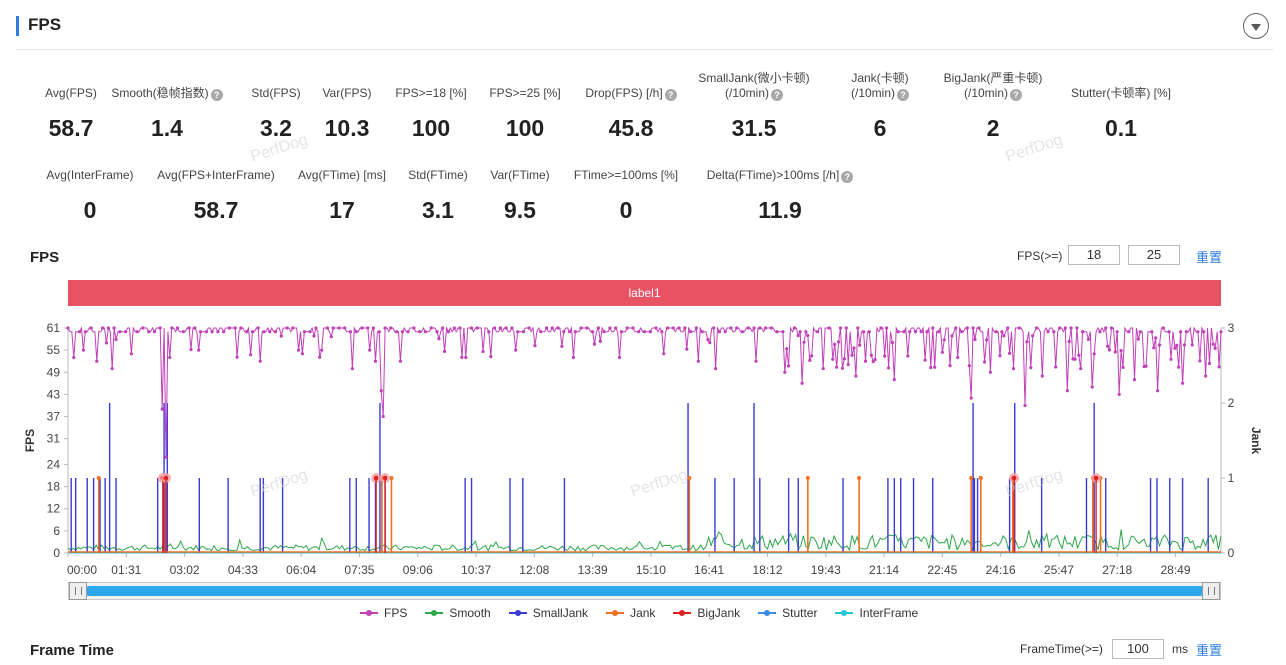 The height and width of the screenshot is (665, 1286). Describe the element at coordinates (706, 613) in the screenshot. I see `legend-item-bigjank: BigJank` at that location.